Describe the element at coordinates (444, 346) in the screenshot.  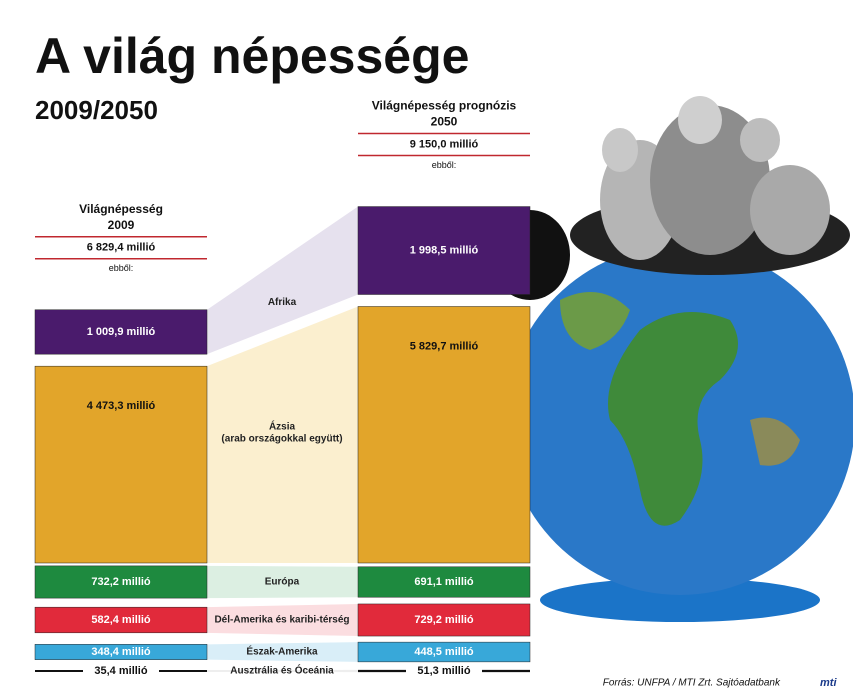
I see `value-label: 5 829,7 millió` at that location.